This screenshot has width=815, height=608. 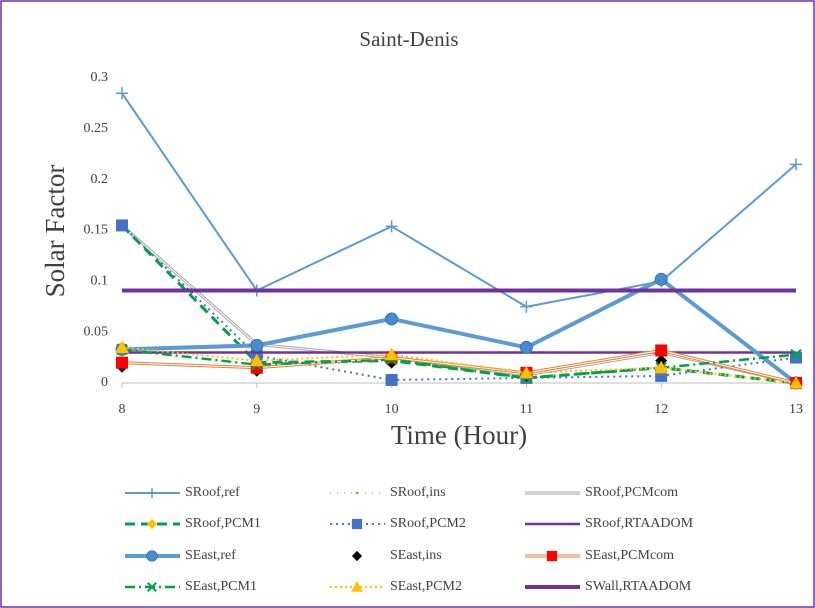 What do you see at coordinates (629, 555) in the screenshot?
I see `legend-label: SEast,PCMcom` at bounding box center [629, 555].